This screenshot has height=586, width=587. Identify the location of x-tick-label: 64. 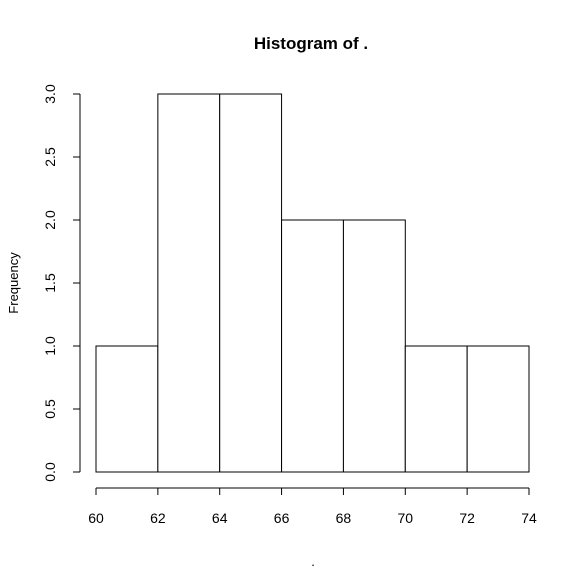
(220, 518).